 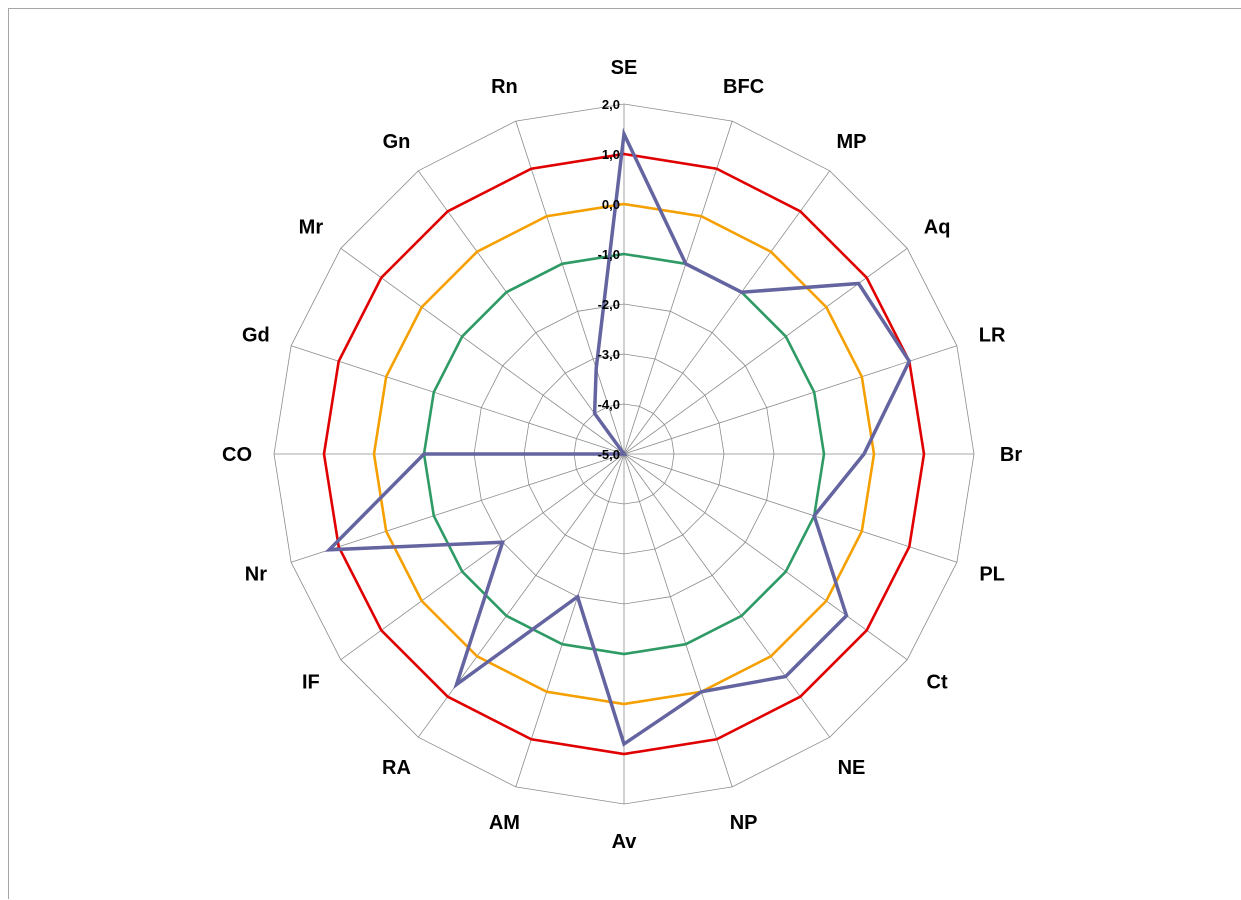 I want to click on category-label: PL, so click(x=992, y=575).